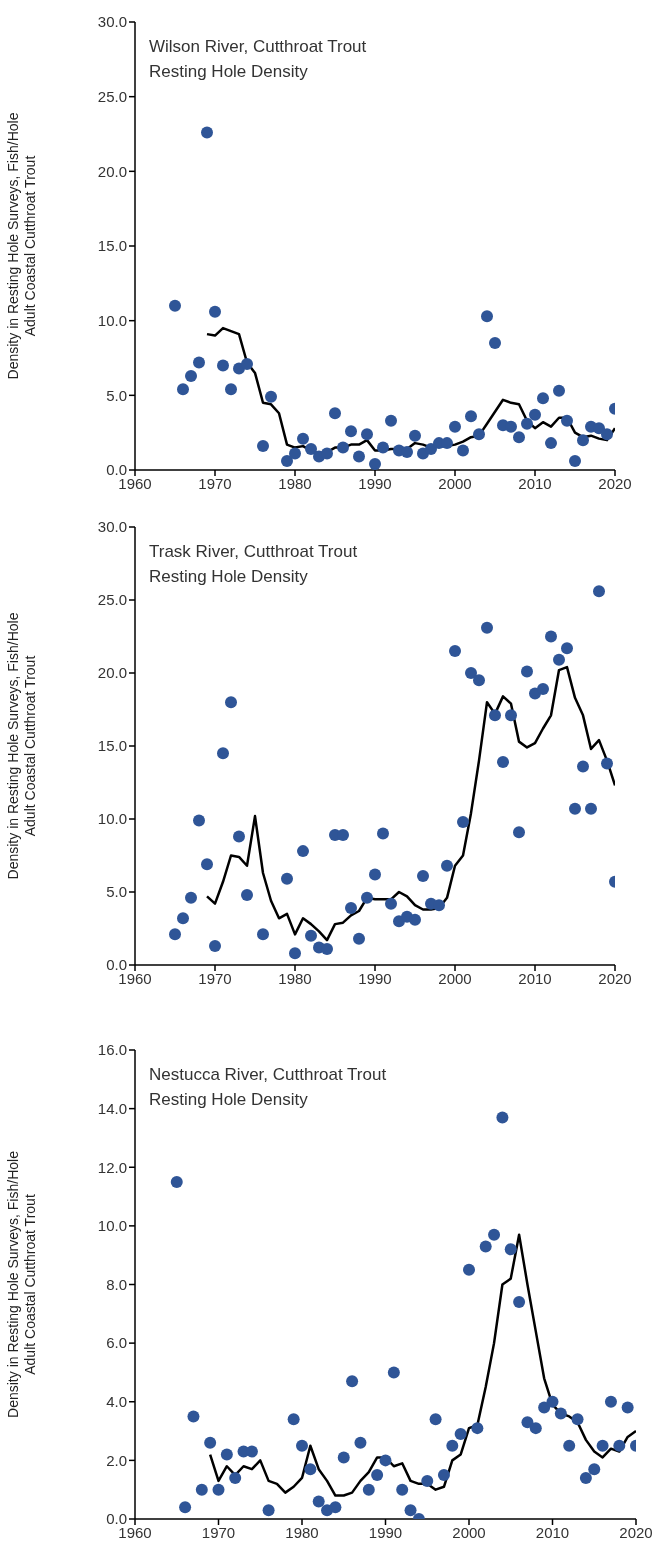 This screenshot has width=669, height=1549. What do you see at coordinates (112, 673) in the screenshot?
I see `y-tick-label: 20.0` at bounding box center [112, 673].